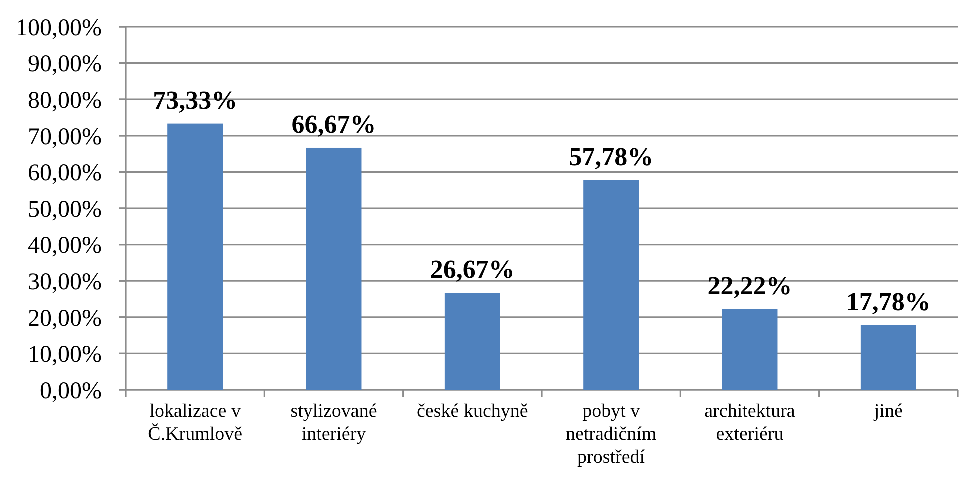  I want to click on data-label: 66,67%, so click(334, 124).